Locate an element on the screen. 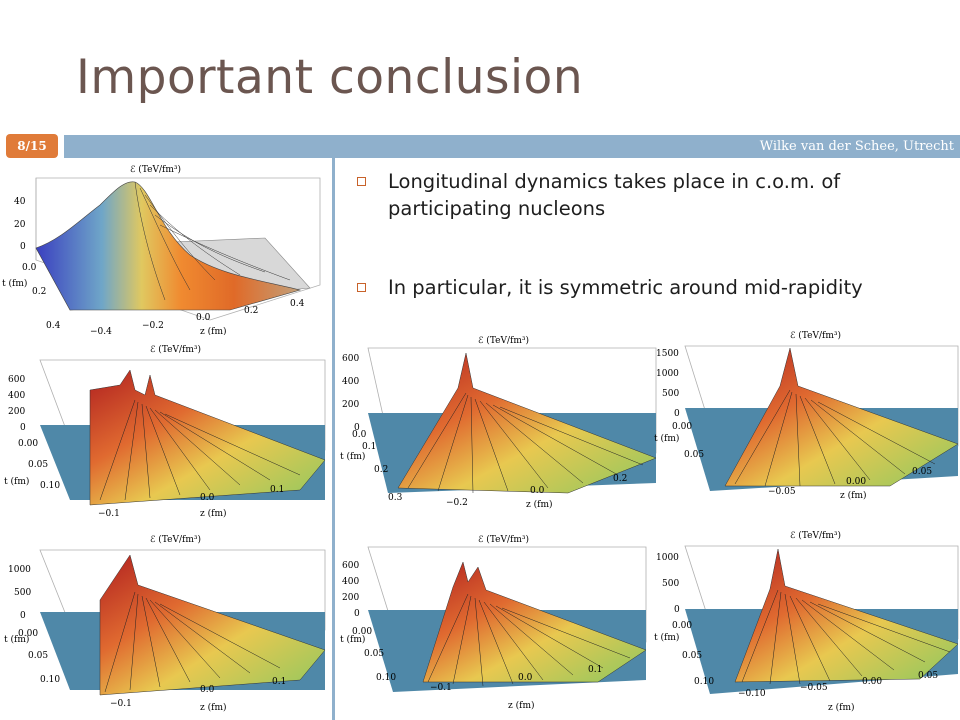 Image resolution: width=960 pixels, height=720 pixels. column-divider is located at coordinates (333, 439).